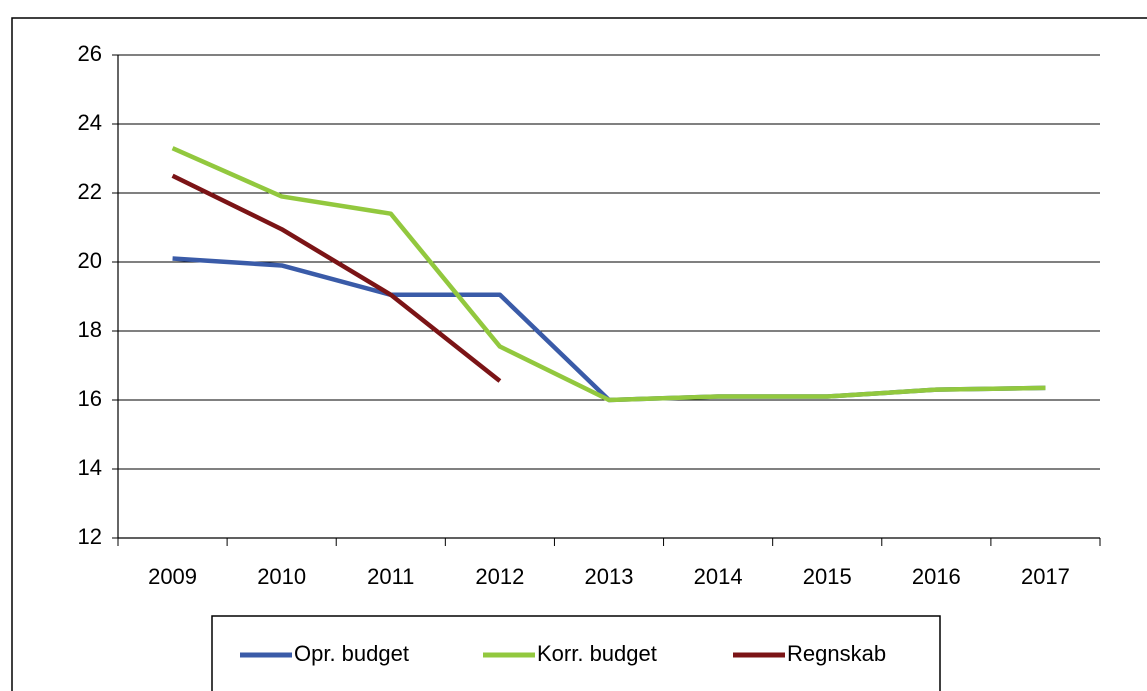 The width and height of the screenshot is (1147, 691). Describe the element at coordinates (90, 467) in the screenshot. I see `y-tick-label: 14` at that location.